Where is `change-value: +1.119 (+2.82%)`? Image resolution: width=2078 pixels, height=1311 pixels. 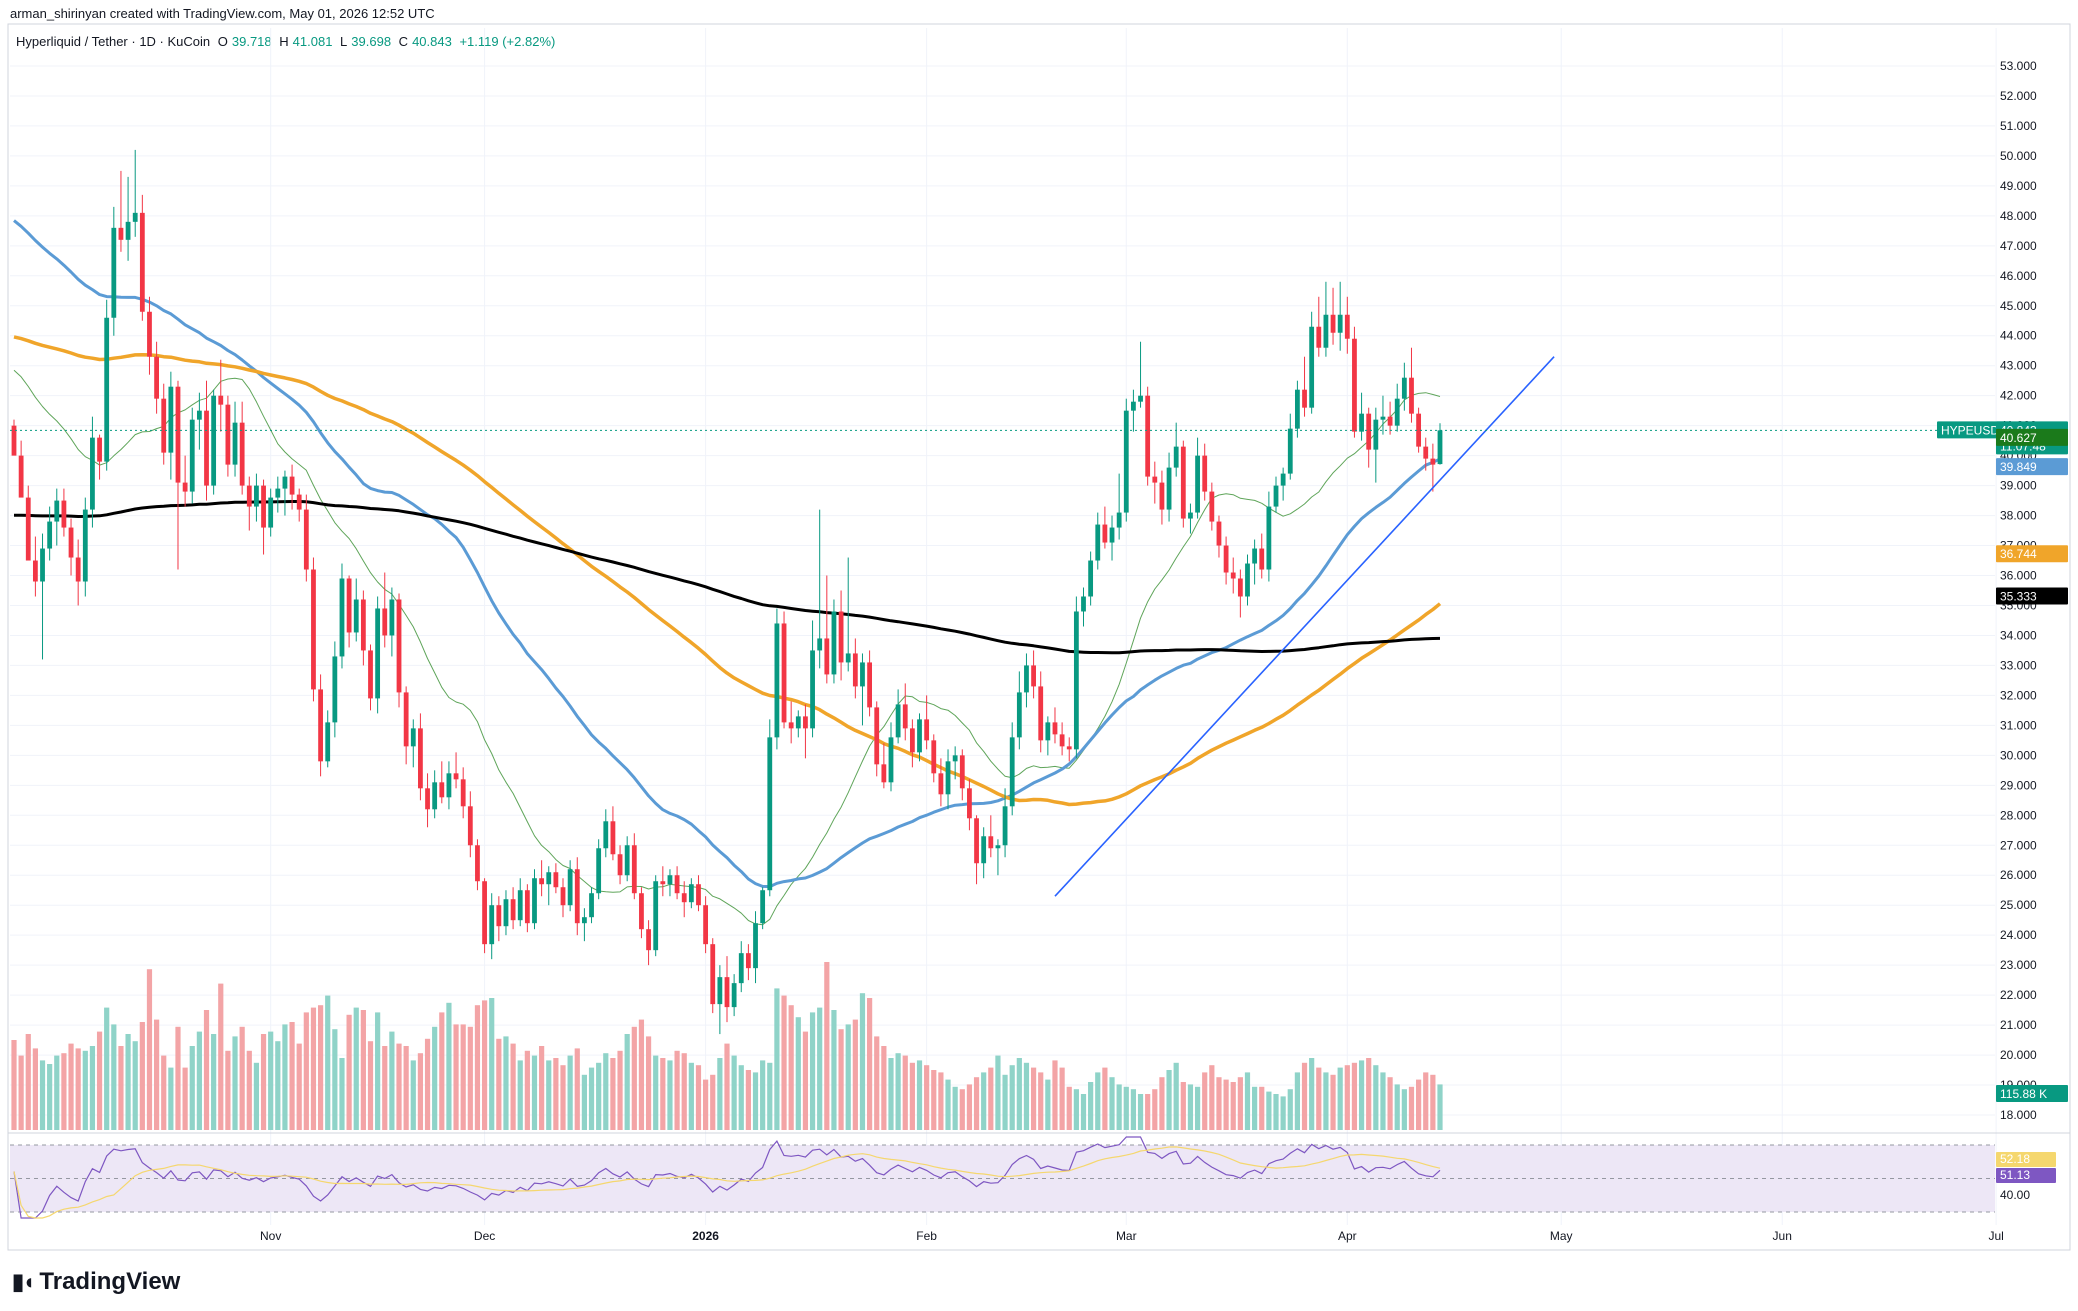
change-value: +1.119 (+2.82%) is located at coordinates (507, 41).